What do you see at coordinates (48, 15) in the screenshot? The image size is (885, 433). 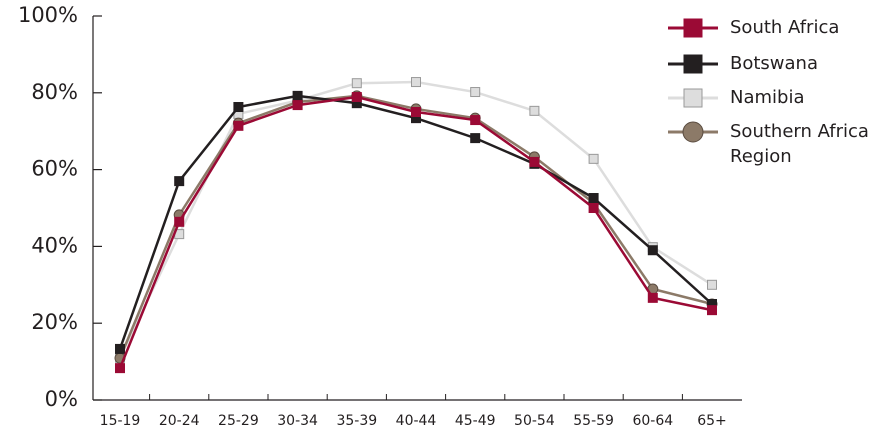 I see `y-tick-label: 100%` at bounding box center [48, 15].